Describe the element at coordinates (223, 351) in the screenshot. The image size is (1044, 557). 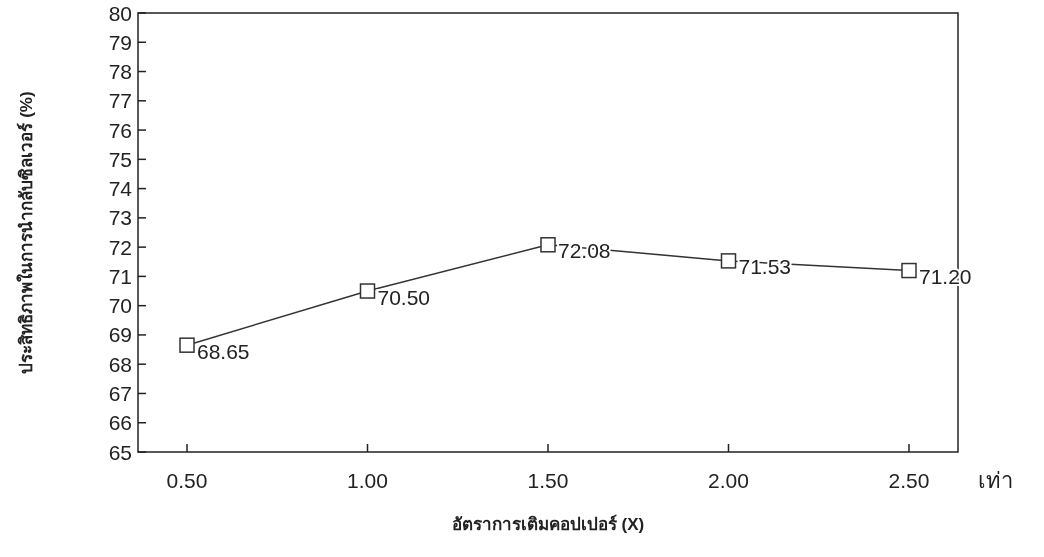
I see `data-label: 68.65` at that location.